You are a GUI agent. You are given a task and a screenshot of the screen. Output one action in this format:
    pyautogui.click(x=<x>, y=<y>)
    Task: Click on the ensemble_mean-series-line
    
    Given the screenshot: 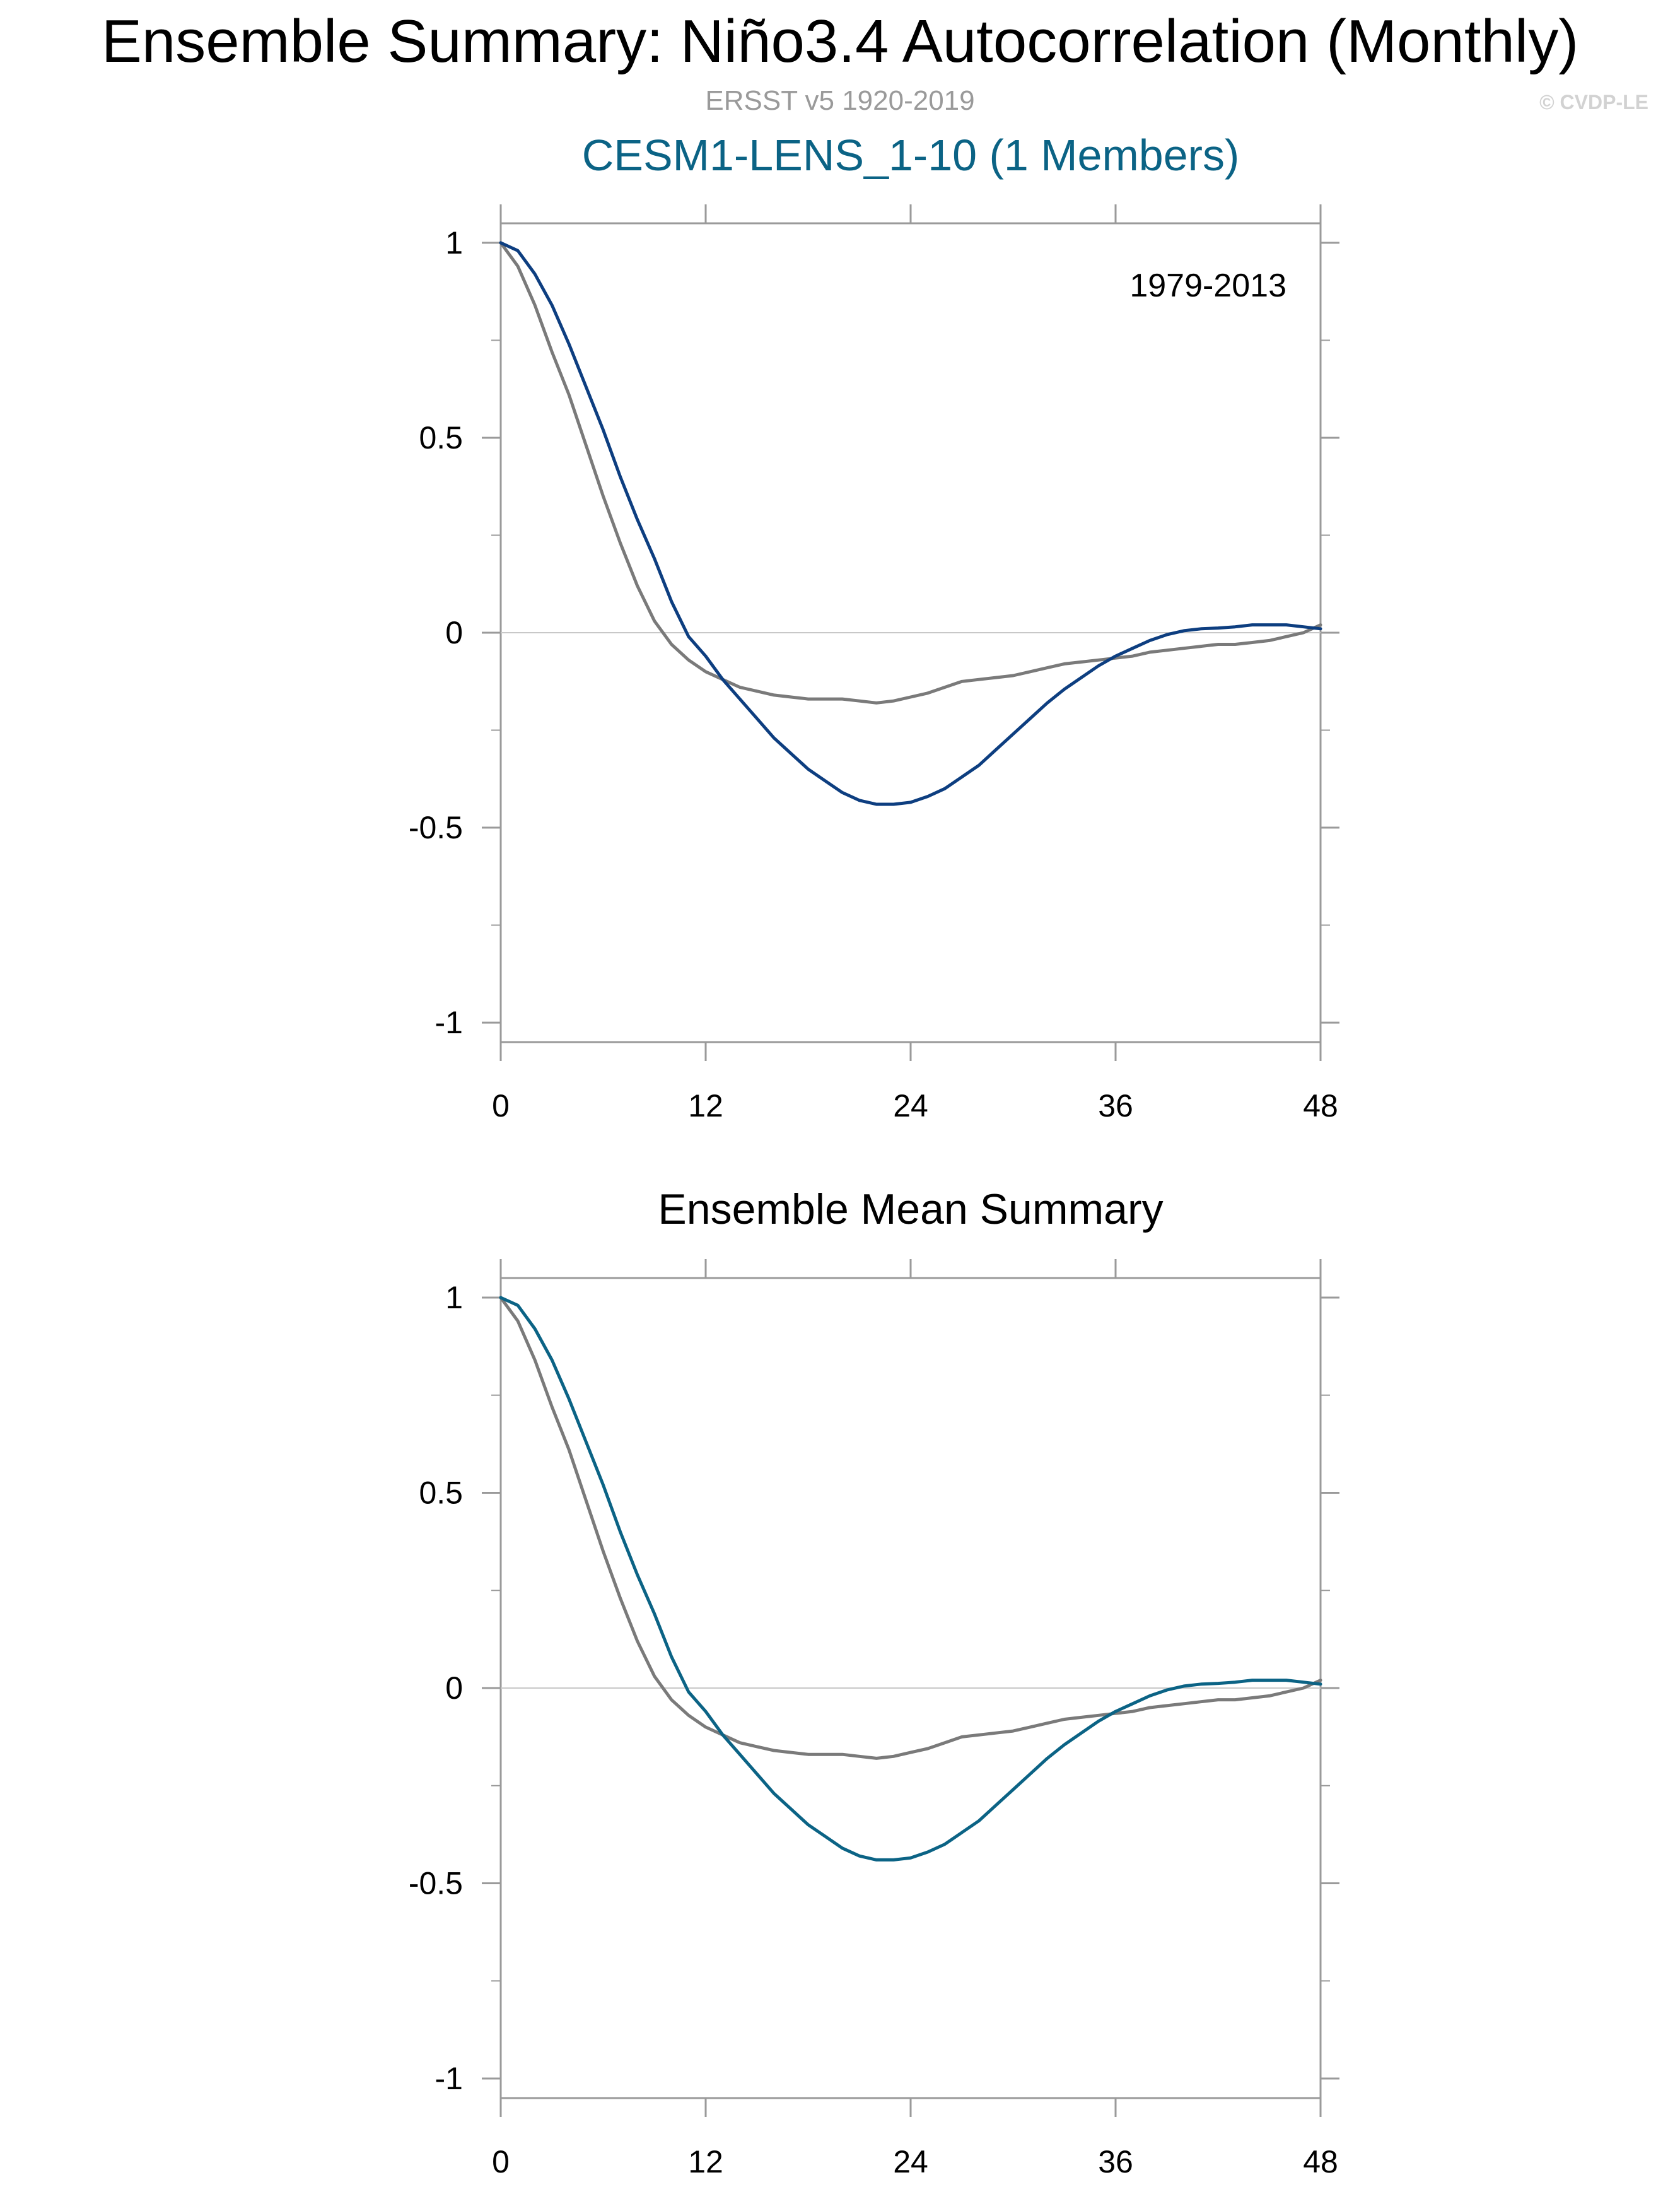 What is the action you would take?
    pyautogui.click(x=910, y=1579)
    